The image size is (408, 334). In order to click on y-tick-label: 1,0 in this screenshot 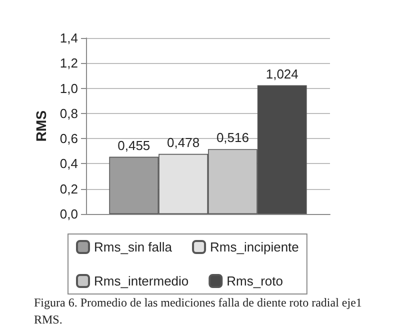, I will do `click(69, 88)`.